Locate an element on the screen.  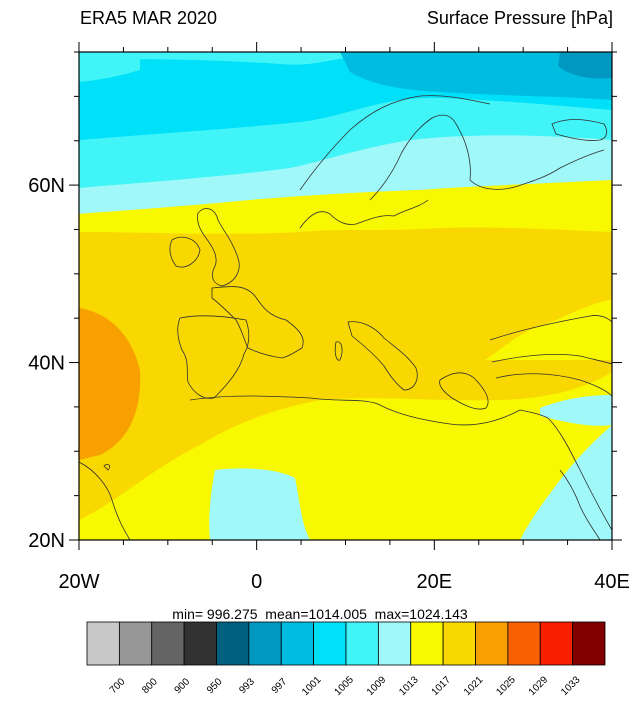
field-1013-1017-east is located at coordinates (548, 330).